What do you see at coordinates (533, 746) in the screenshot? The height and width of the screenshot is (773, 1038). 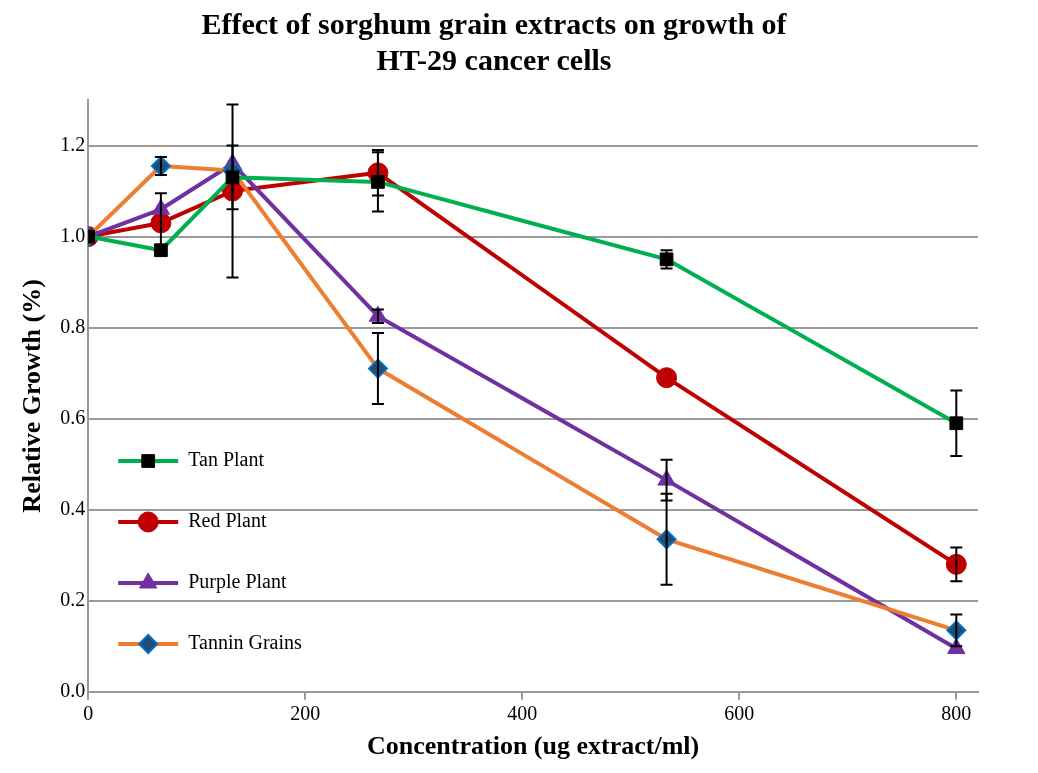 I see `x-axis-title: Concentration (ug extract/ml)` at bounding box center [533, 746].